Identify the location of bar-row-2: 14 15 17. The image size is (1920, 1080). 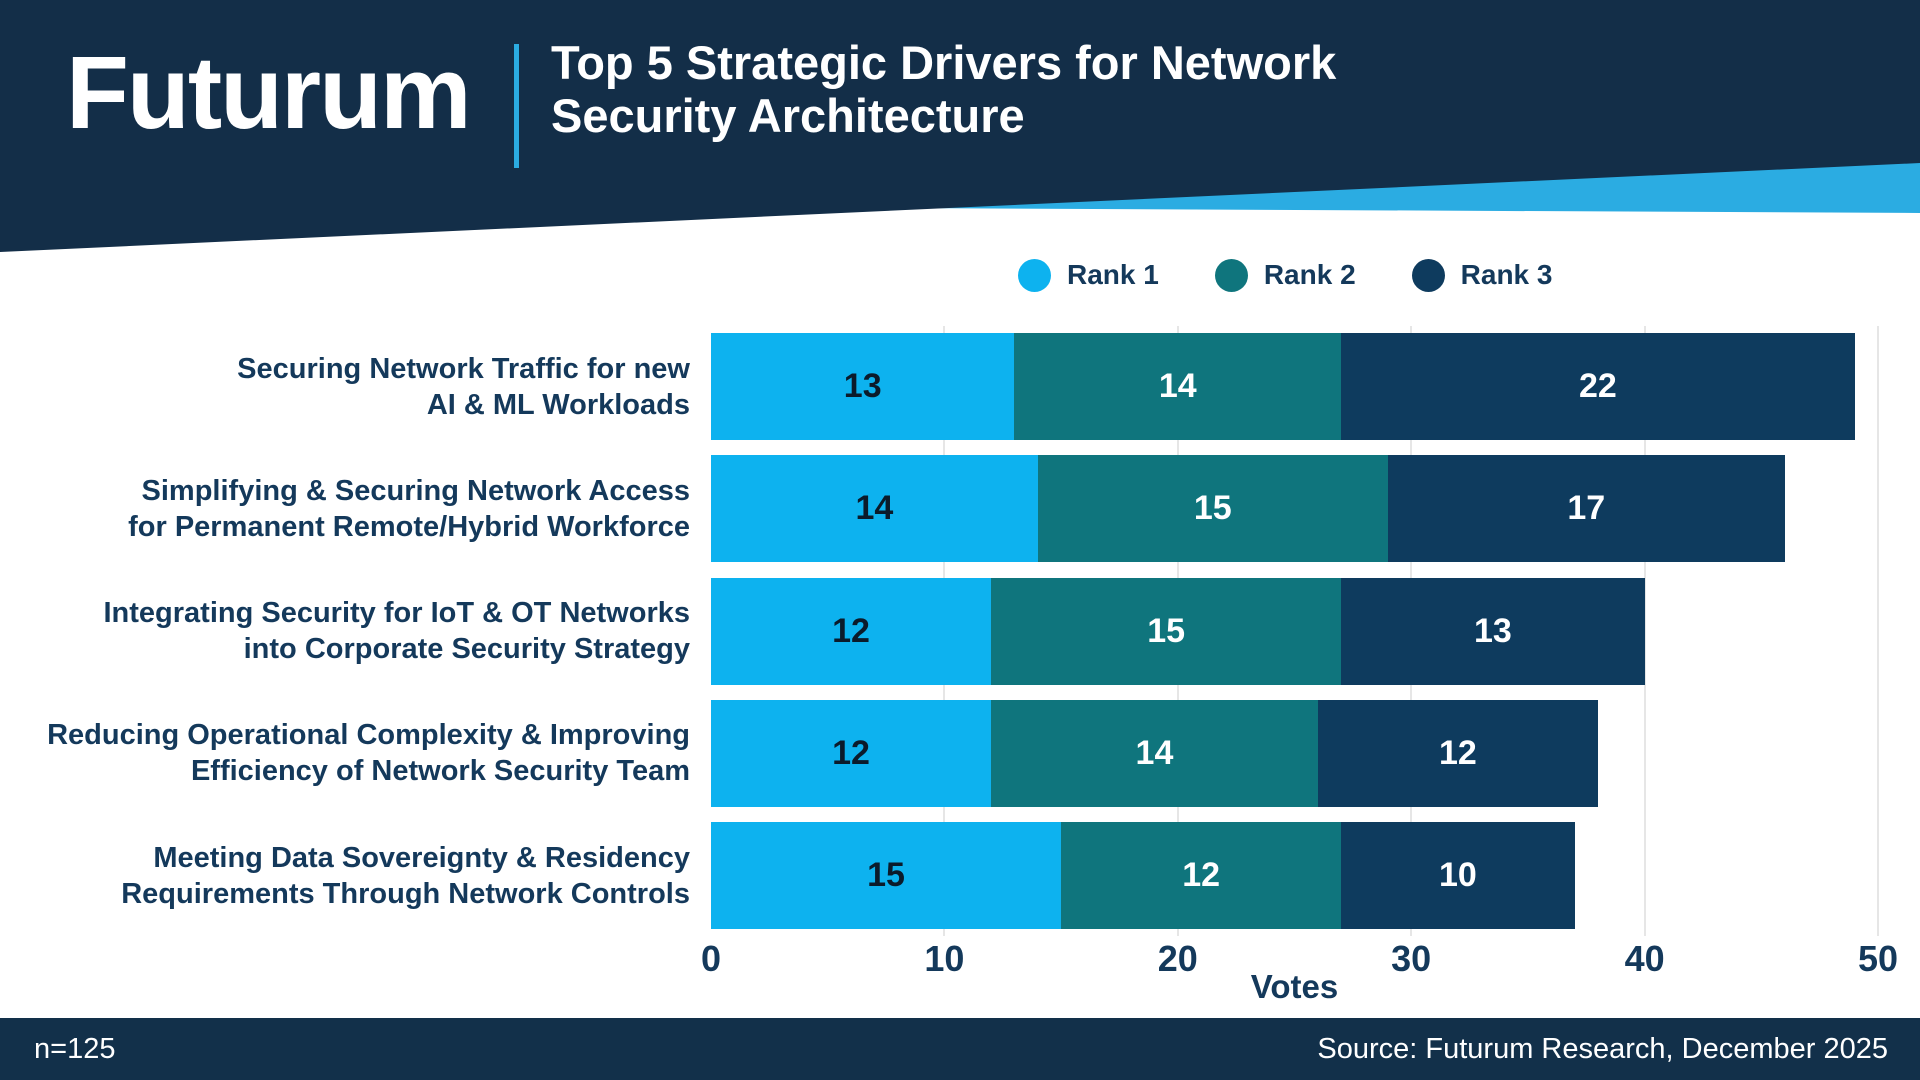
(1248, 509).